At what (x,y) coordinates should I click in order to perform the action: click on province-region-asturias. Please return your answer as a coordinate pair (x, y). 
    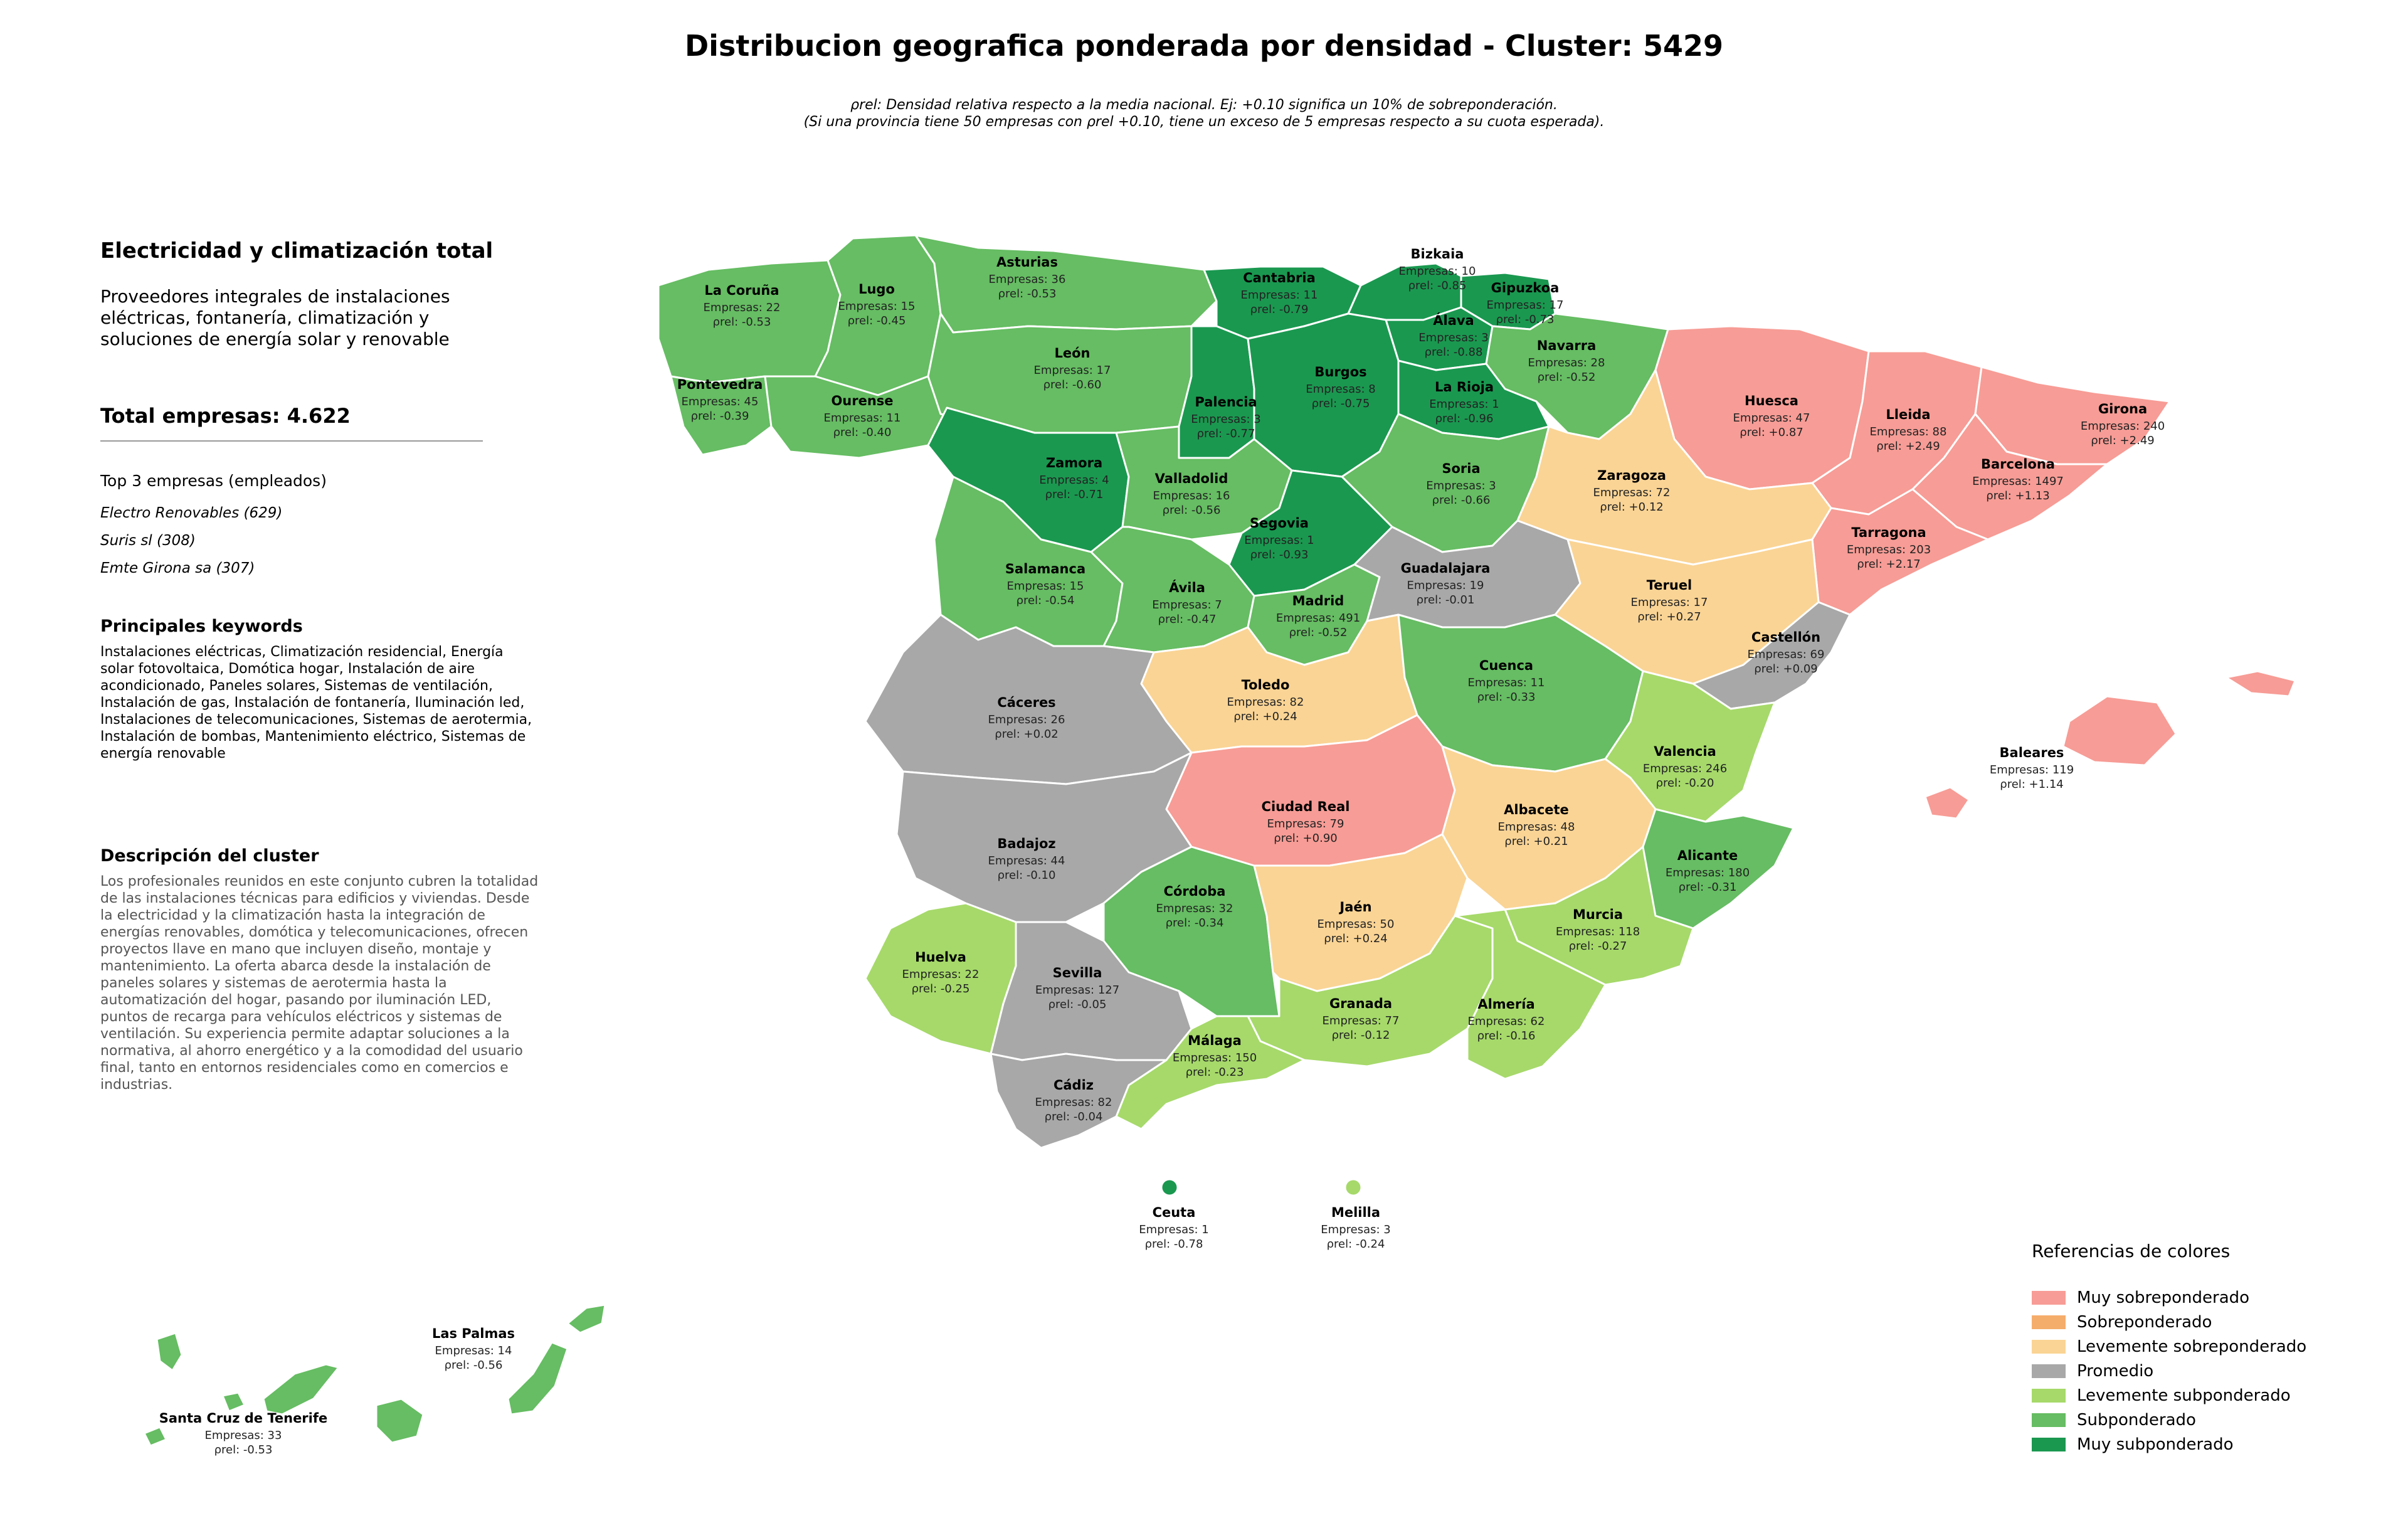
    Looking at the image, I should click on (1066, 284).